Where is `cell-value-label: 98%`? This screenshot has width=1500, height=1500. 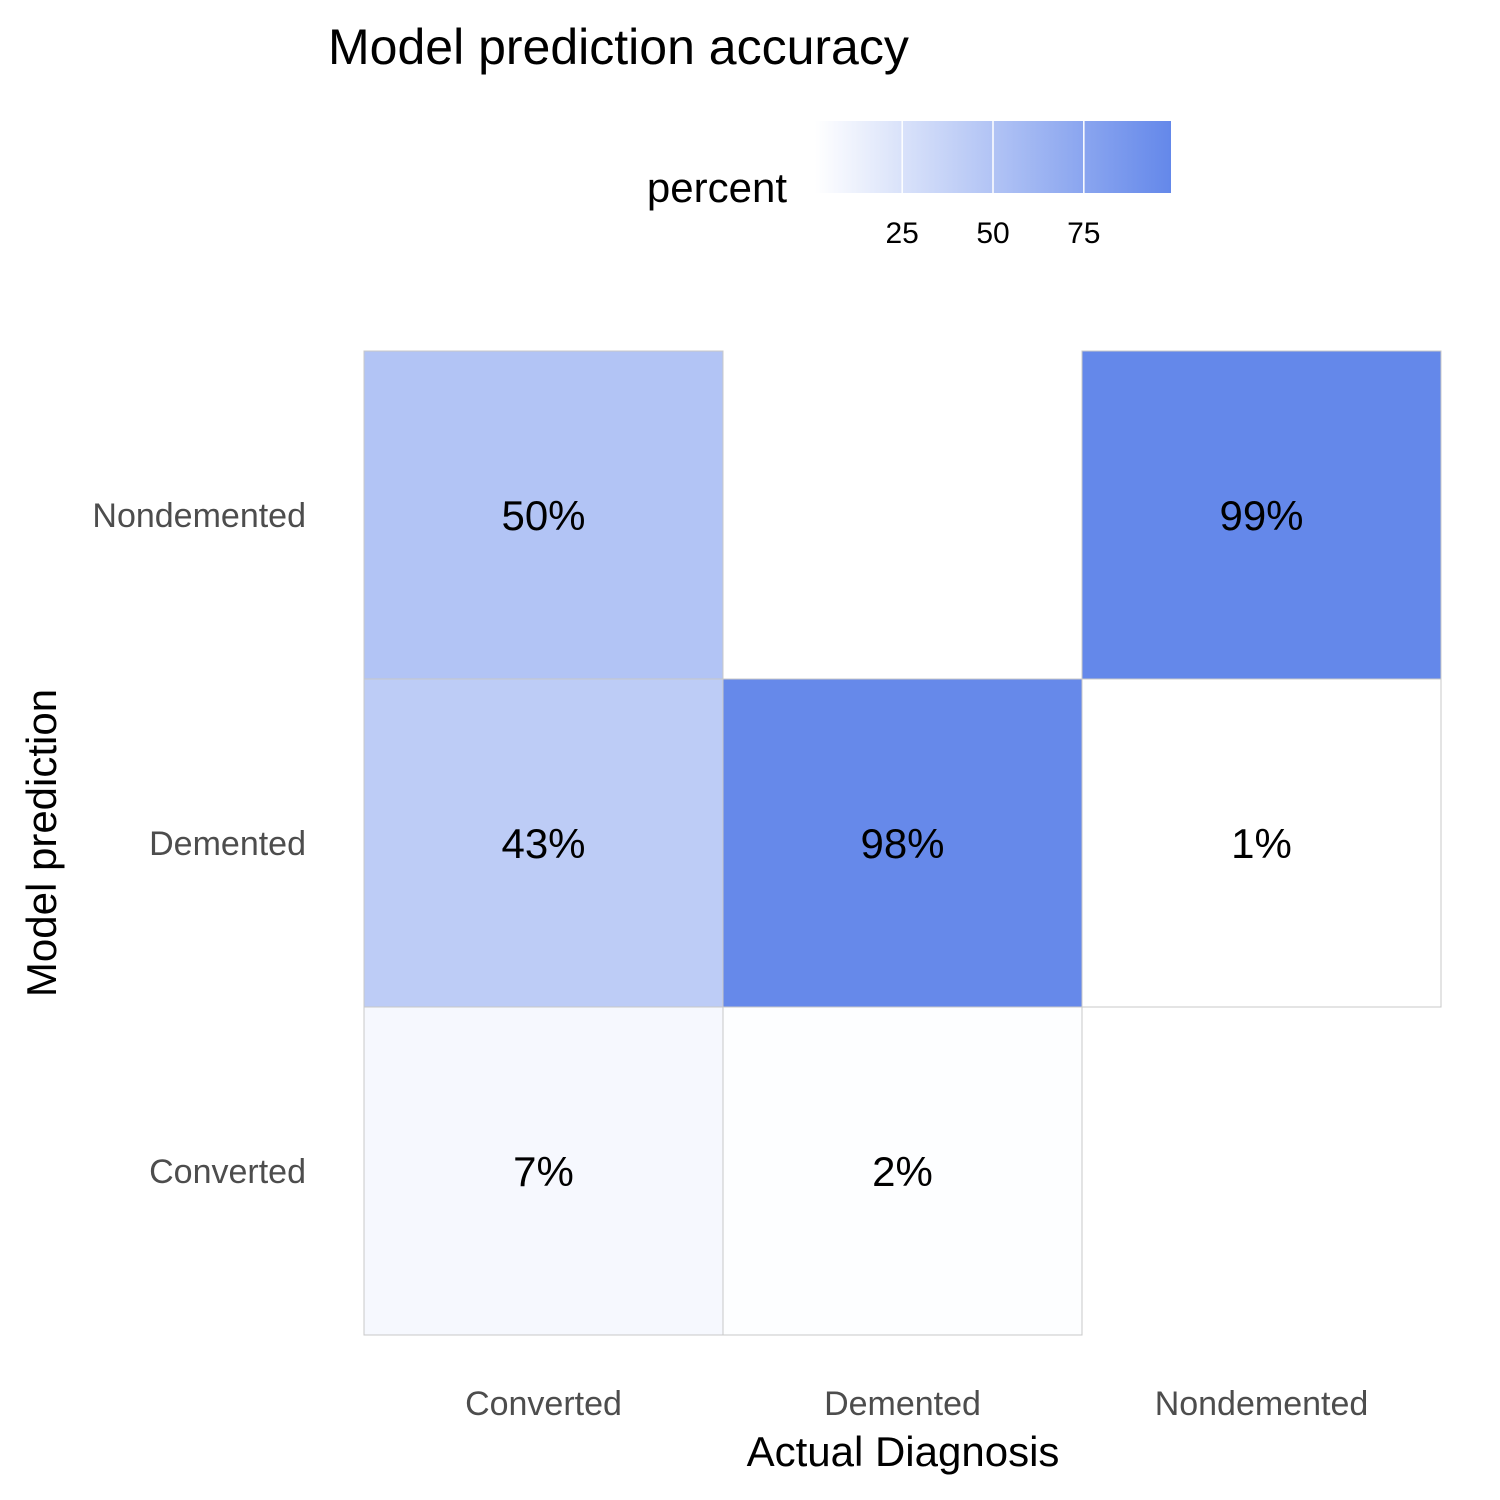
cell-value-label: 98% is located at coordinates (902, 843).